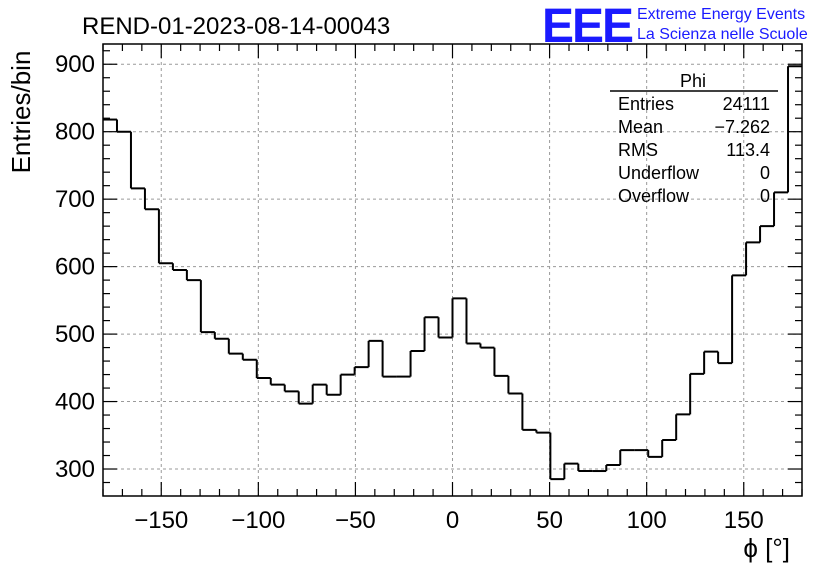 This screenshot has height=572, width=836. I want to click on y-axis-label: Entries/bin, so click(21, 112).